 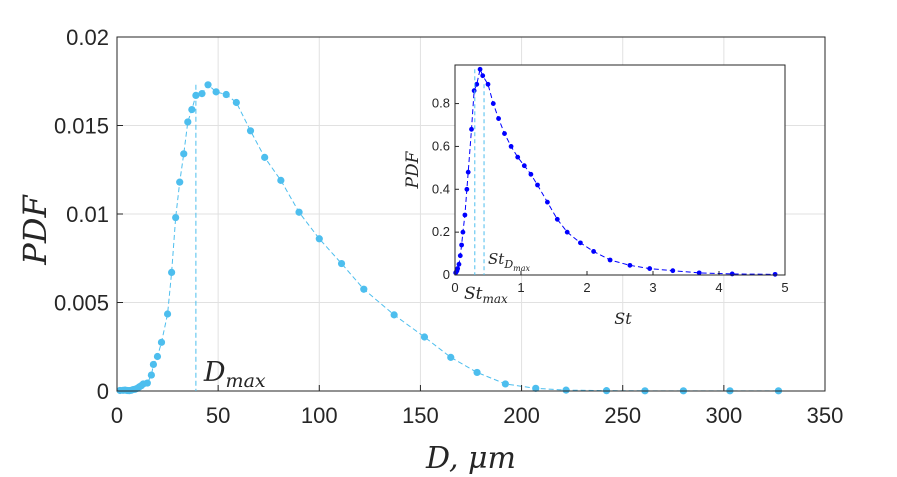 I want to click on st-d-max-label-sub: D, so click(x=508, y=264).